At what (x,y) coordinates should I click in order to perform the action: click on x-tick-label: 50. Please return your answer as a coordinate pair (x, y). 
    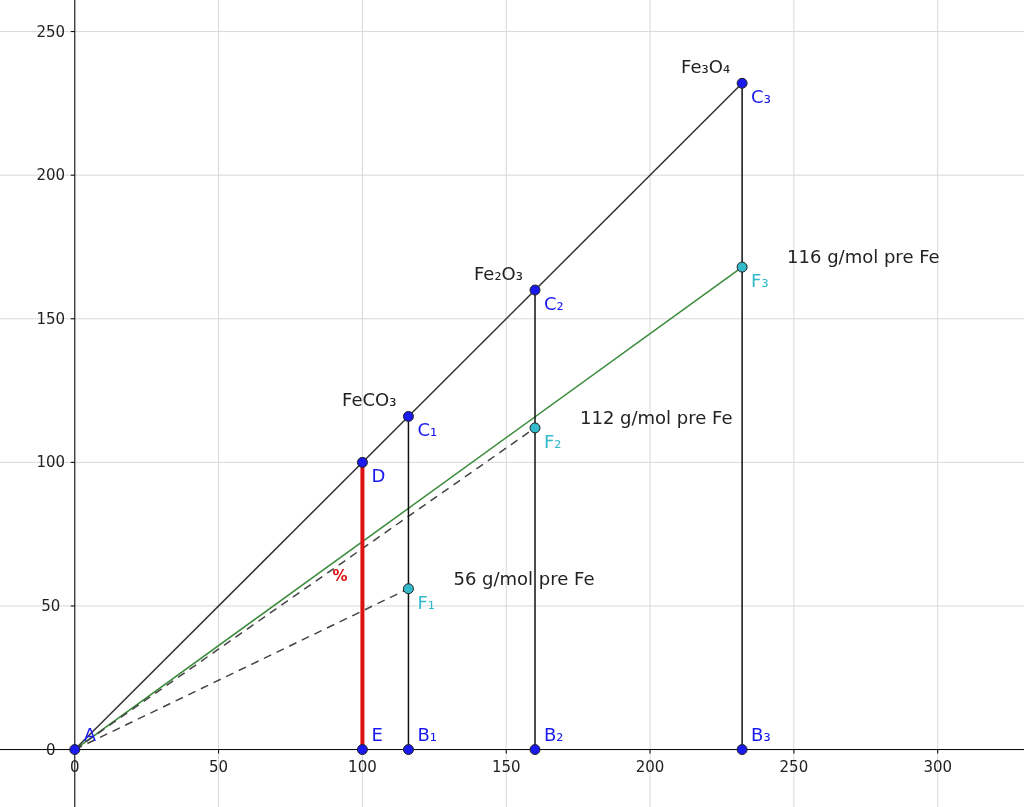
    Looking at the image, I should click on (219, 766).